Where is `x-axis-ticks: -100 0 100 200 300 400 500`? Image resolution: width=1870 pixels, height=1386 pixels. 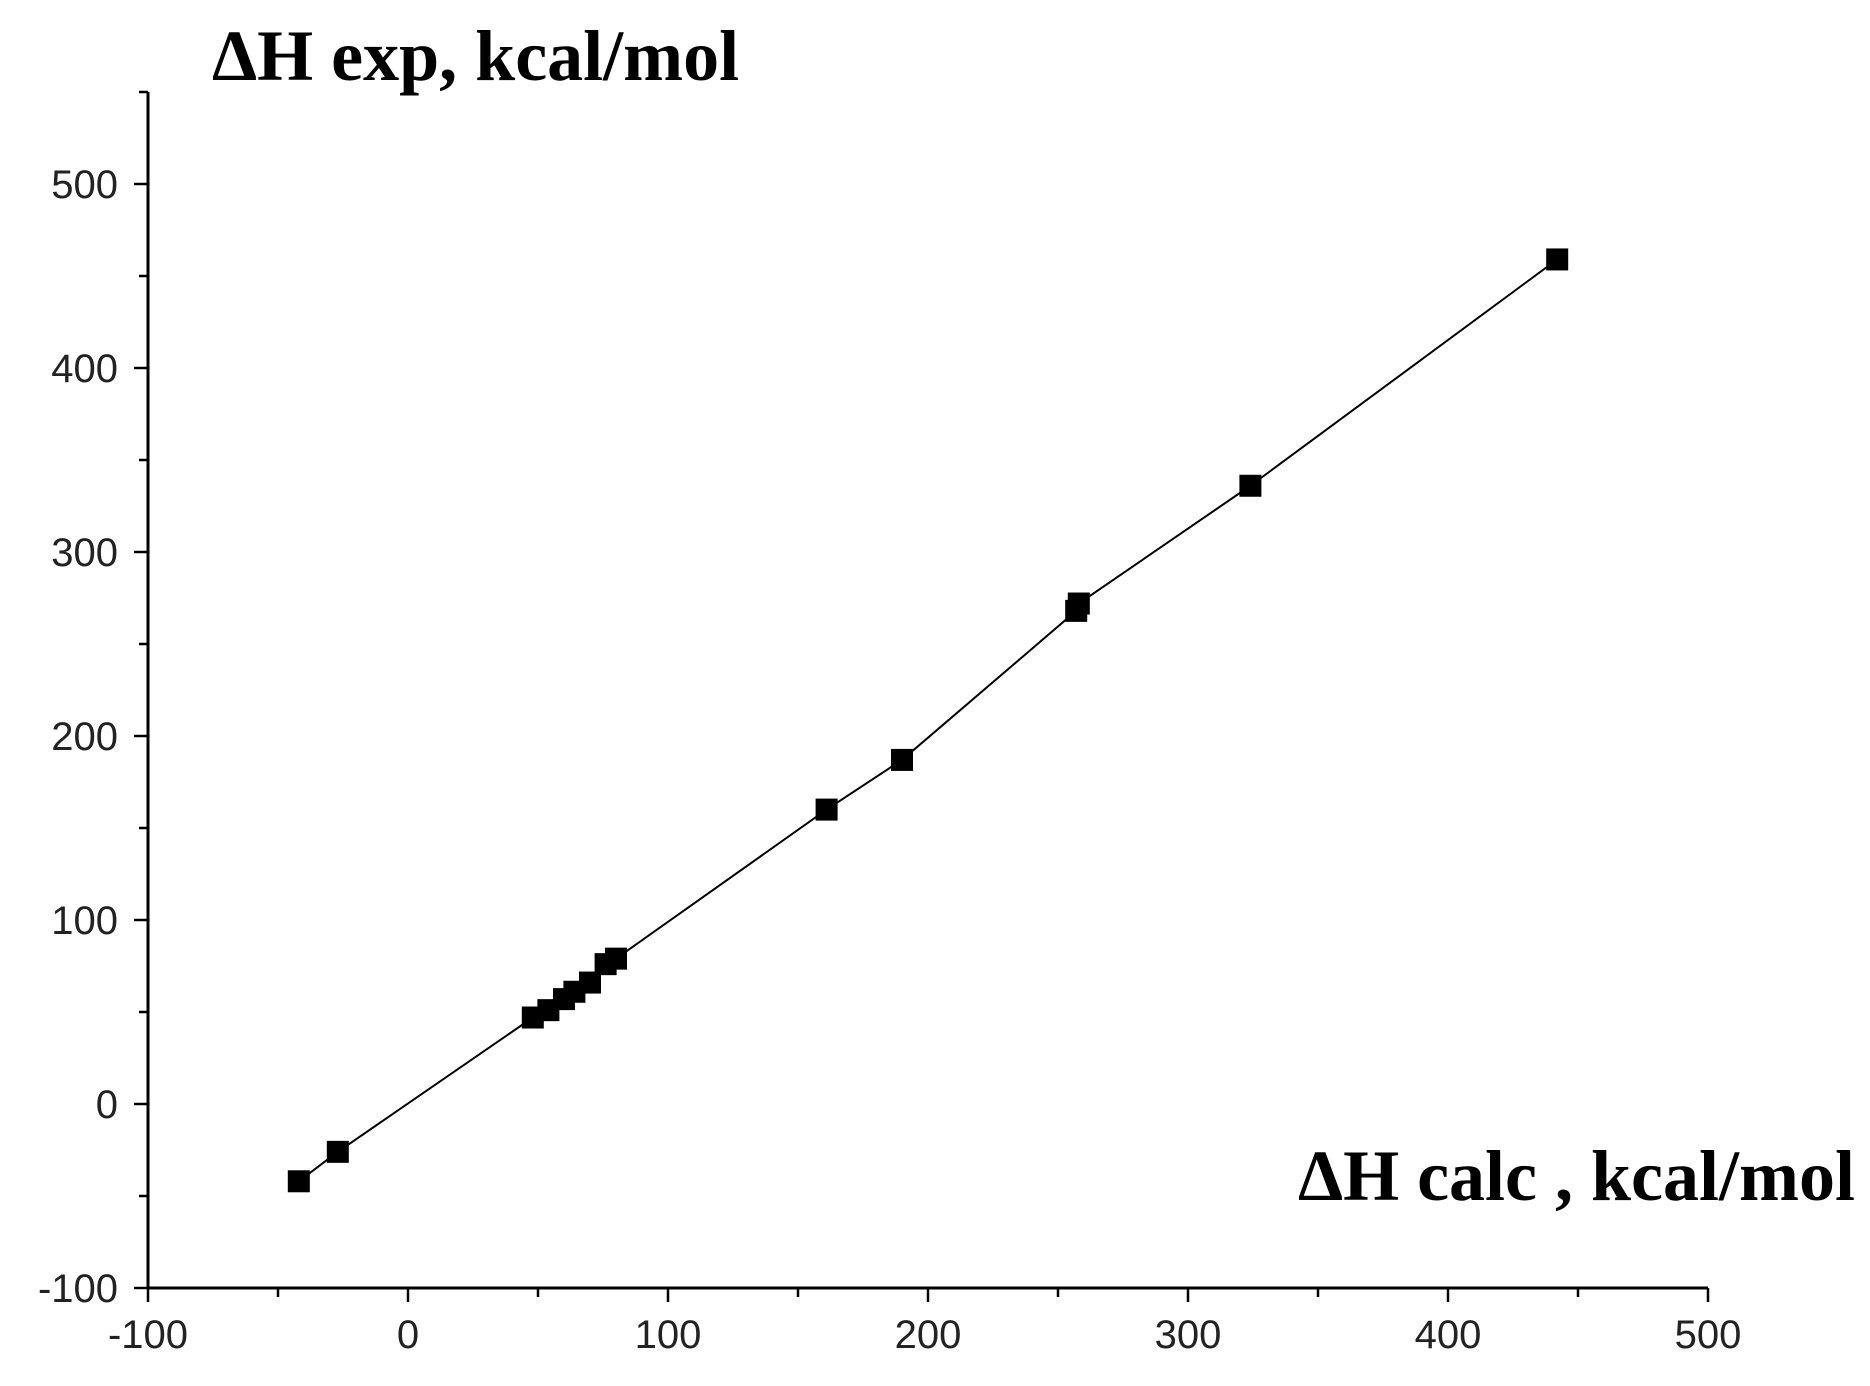 x-axis-ticks: -100 0 100 200 300 400 500 is located at coordinates (924, 1322).